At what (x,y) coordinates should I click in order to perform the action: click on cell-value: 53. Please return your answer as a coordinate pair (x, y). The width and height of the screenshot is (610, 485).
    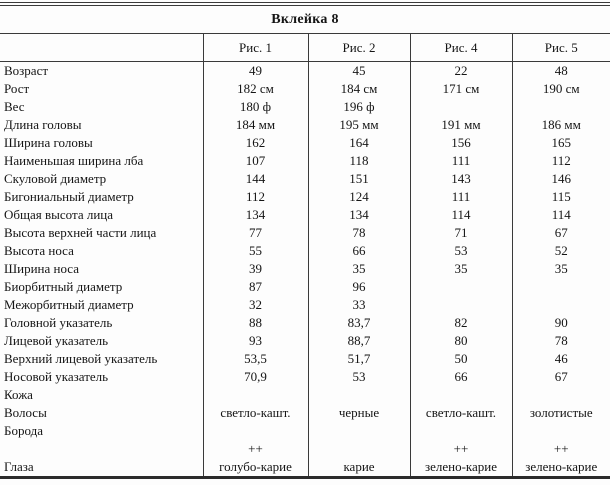
    Looking at the image, I should click on (460, 251).